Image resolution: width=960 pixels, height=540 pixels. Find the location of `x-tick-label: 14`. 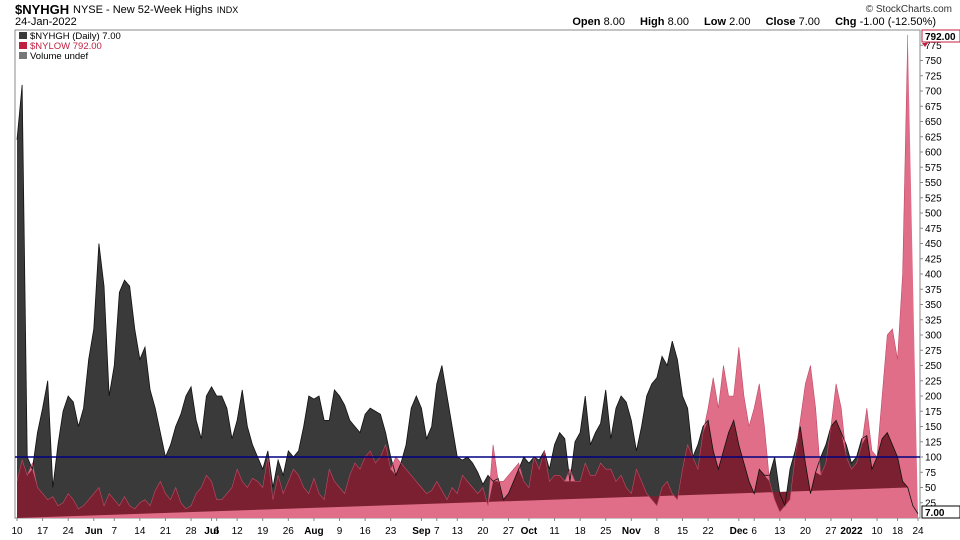

x-tick-label: 14 is located at coordinates (140, 531).